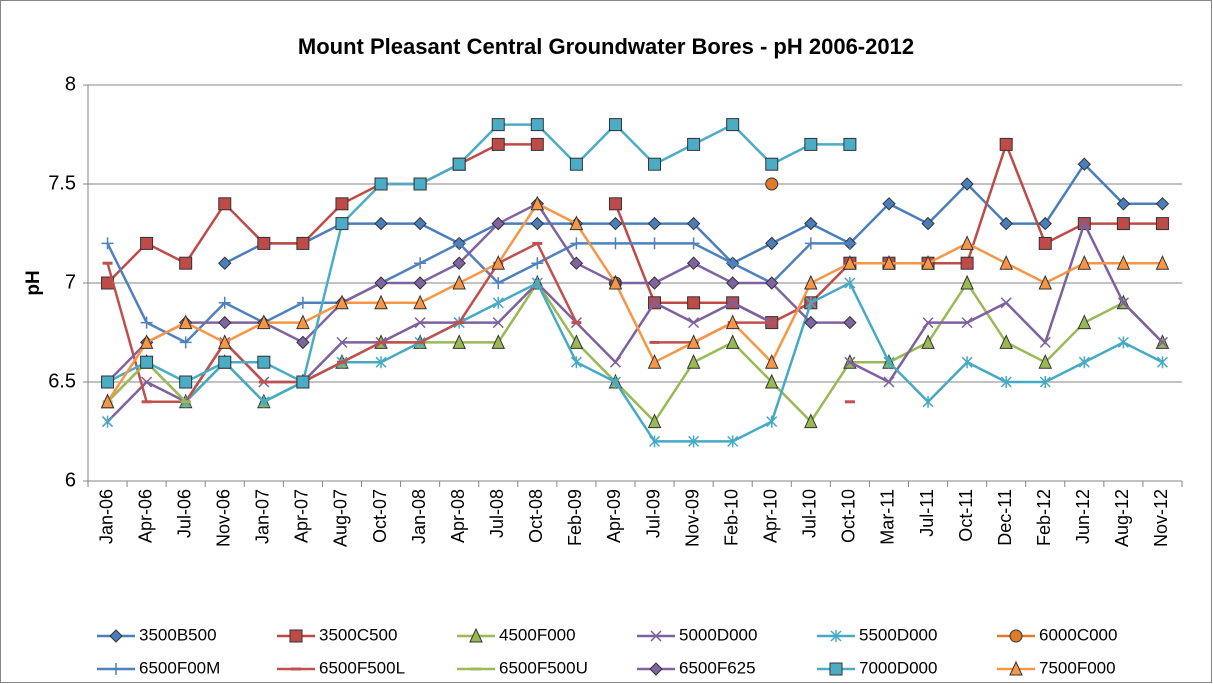  I want to click on x-tick-label: Jul-09, so click(653, 513).